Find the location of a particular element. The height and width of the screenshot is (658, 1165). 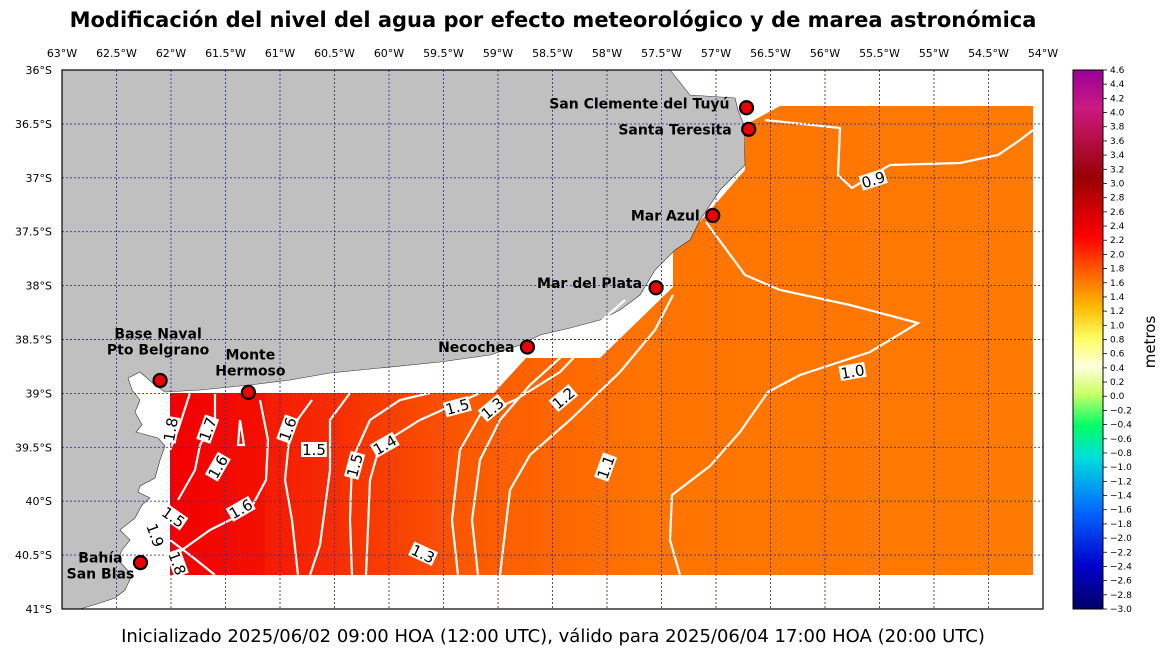

station-label: Mar Azul is located at coordinates (665, 217).